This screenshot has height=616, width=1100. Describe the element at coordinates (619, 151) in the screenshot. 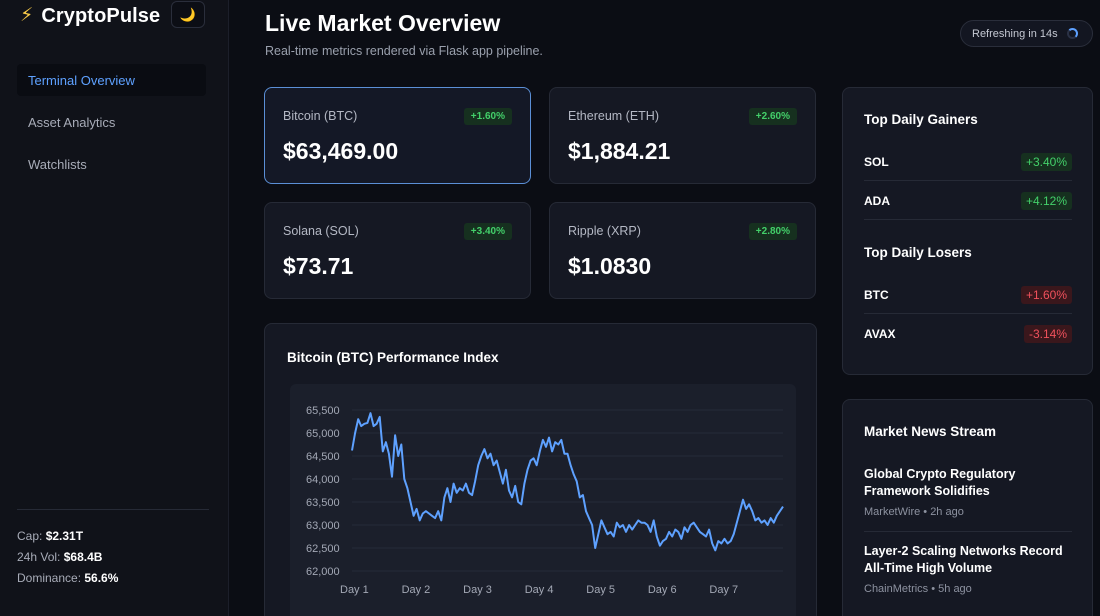

I see `card-price: $1,884.21` at that location.